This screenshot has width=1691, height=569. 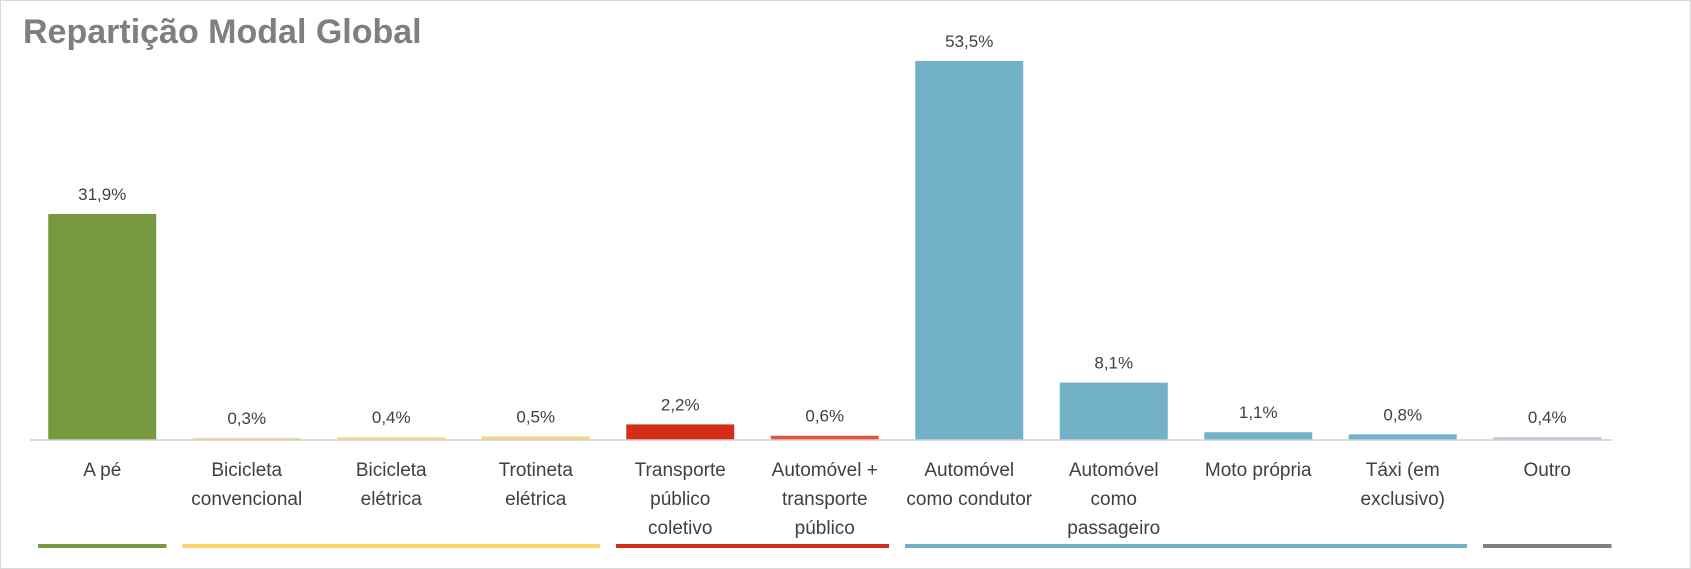 What do you see at coordinates (824, 416) in the screenshot?
I see `data-label: 0,6%` at bounding box center [824, 416].